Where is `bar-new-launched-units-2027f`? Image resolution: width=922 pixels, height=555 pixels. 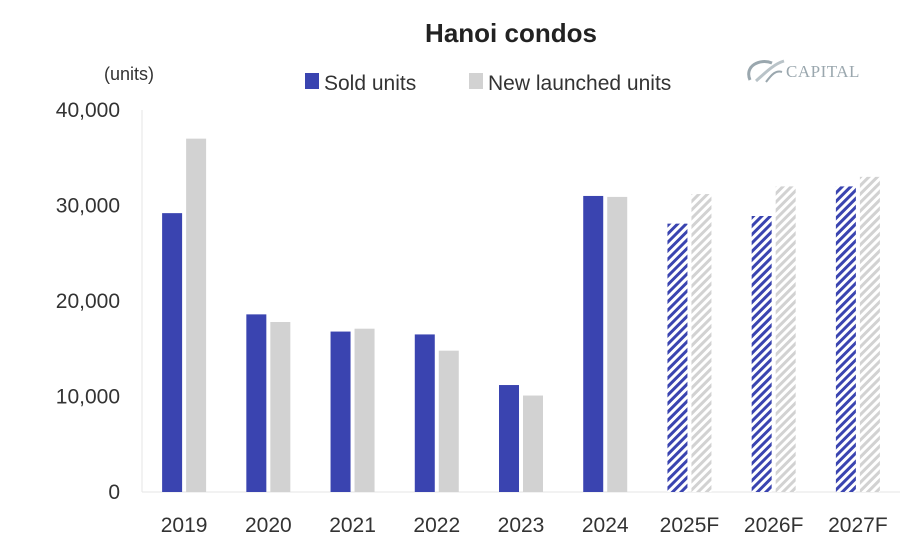 bar-new-launched-units-2027f is located at coordinates (869, 334).